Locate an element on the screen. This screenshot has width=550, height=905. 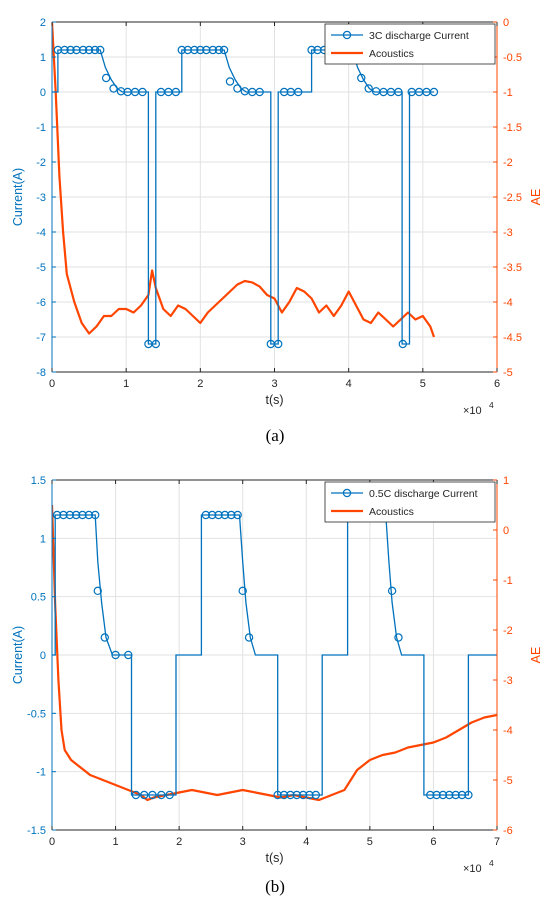
y-tick-label-left: -4 is located at coordinates (41, 233).